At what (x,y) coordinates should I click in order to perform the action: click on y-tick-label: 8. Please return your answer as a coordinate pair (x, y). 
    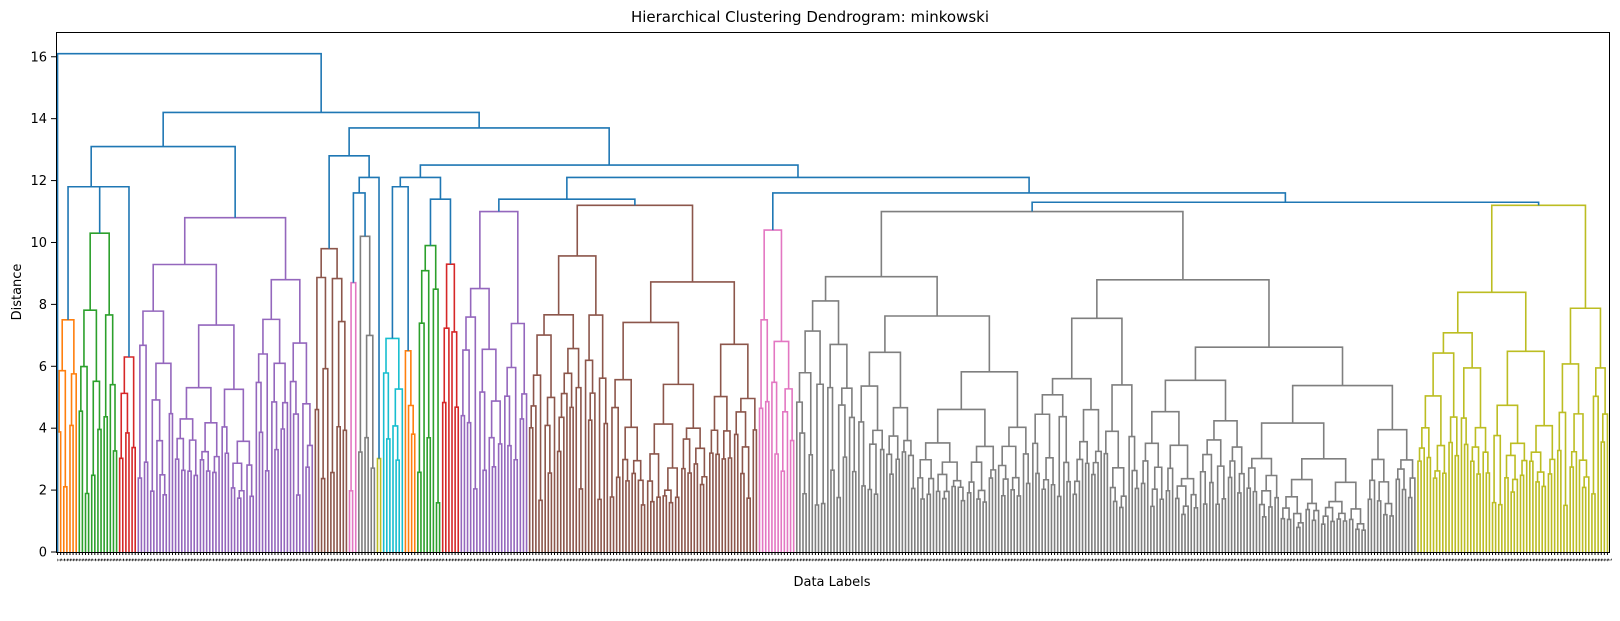
    Looking at the image, I should click on (43, 305).